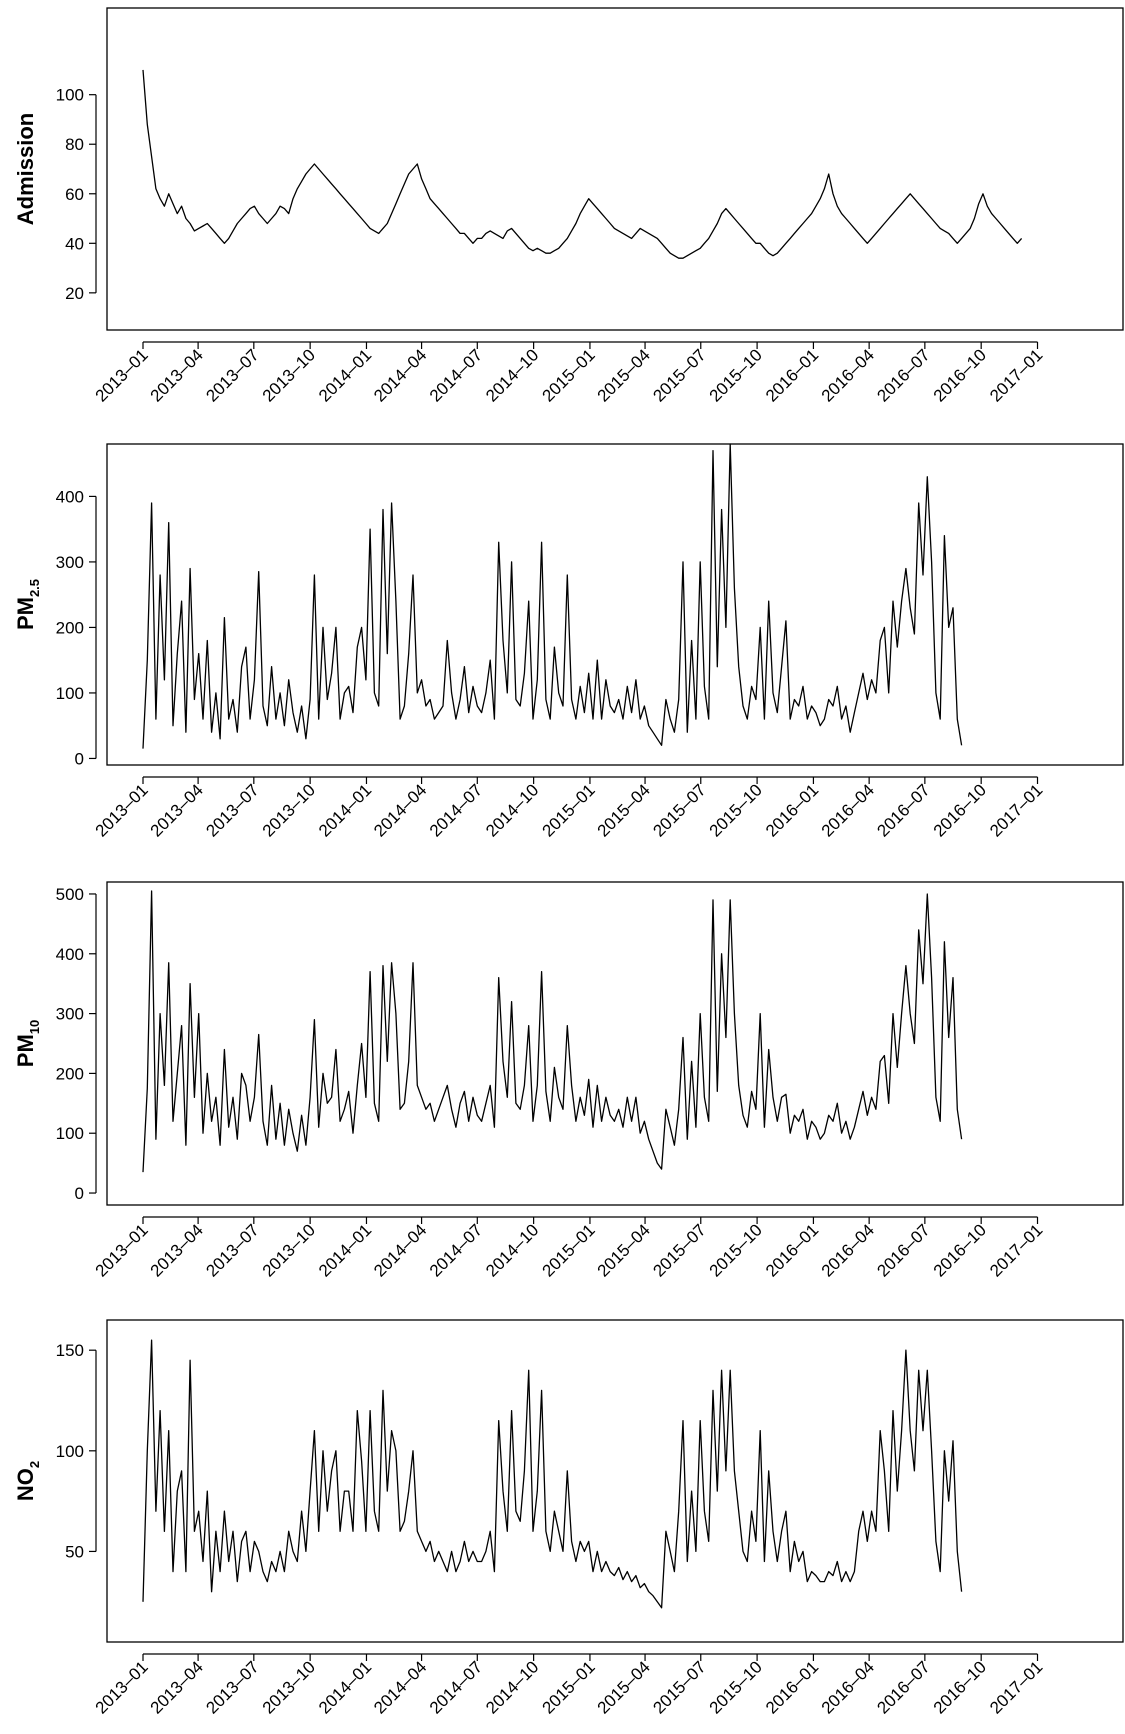 The width and height of the screenshot is (1125, 1734). What do you see at coordinates (74, 1551) in the screenshot?
I see `y-tick-label: 50` at bounding box center [74, 1551].